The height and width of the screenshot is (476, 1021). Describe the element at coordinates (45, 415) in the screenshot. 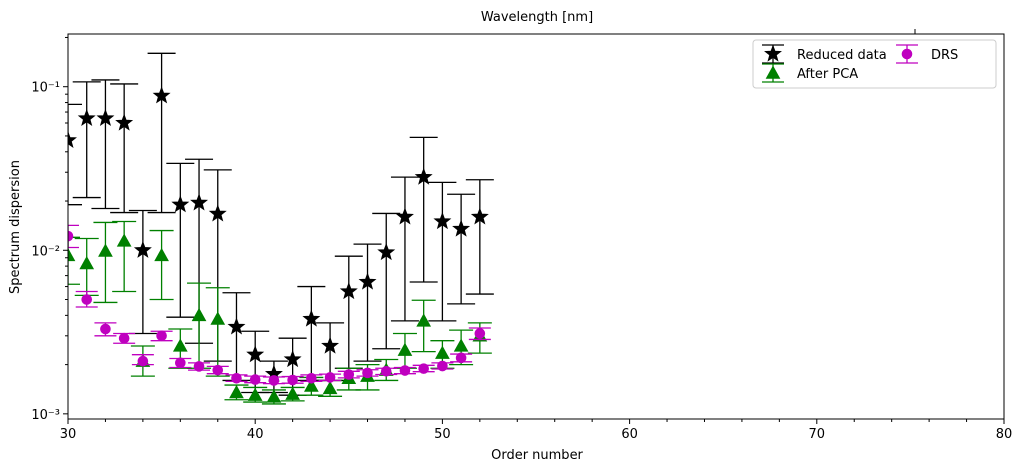

I see `y-tick-label: 10⁻³` at that location.